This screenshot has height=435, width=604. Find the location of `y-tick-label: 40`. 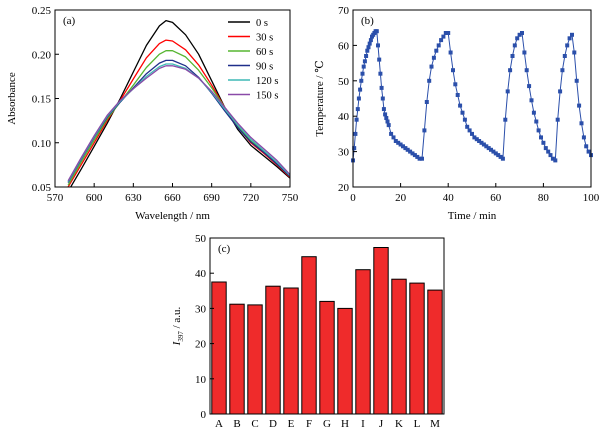

y-tick-label: 40 is located at coordinates (201, 274).